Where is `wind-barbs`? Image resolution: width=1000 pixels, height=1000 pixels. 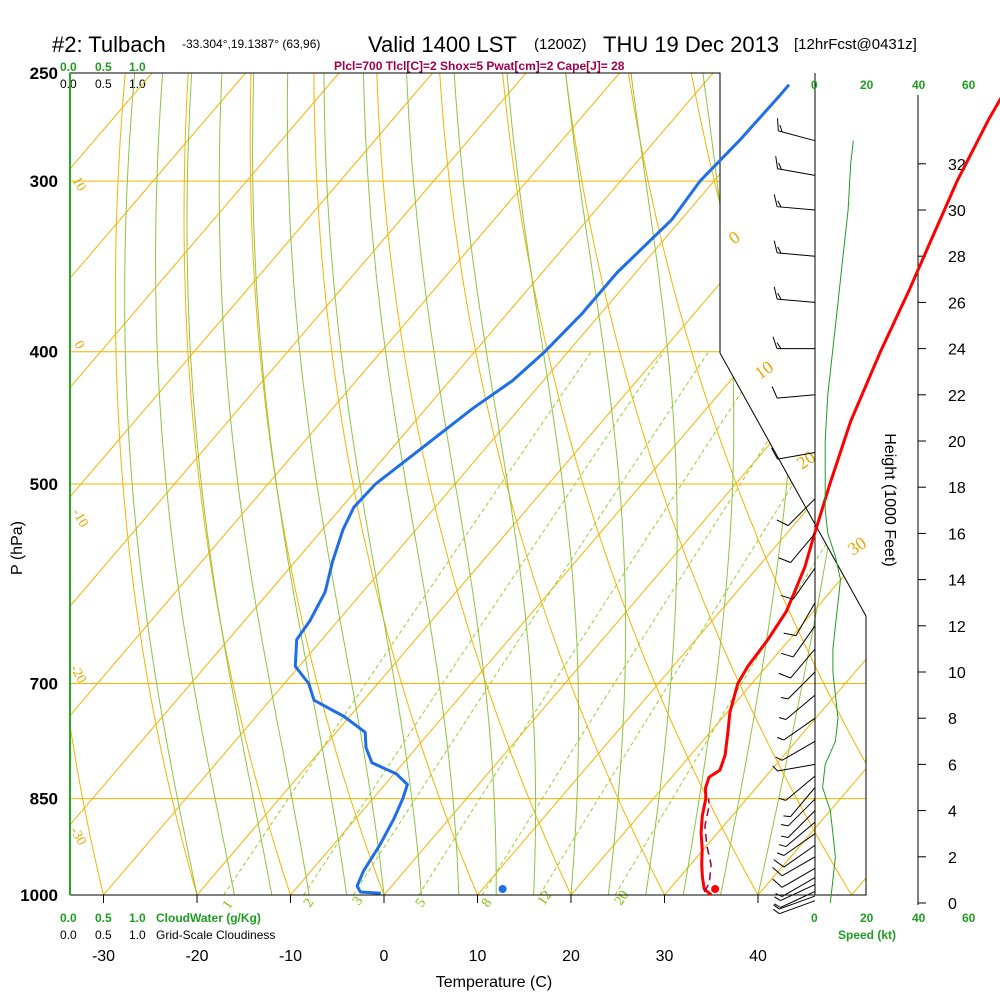 wind-barbs is located at coordinates (793, 516).